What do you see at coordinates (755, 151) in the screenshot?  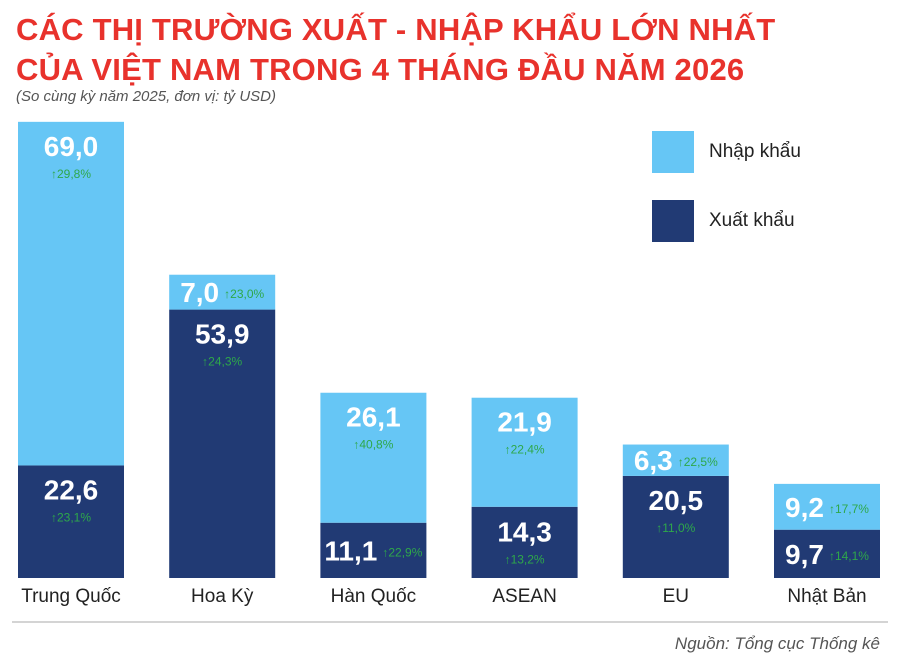 I see `legend-label-import: Nhập khẩu` at bounding box center [755, 151].